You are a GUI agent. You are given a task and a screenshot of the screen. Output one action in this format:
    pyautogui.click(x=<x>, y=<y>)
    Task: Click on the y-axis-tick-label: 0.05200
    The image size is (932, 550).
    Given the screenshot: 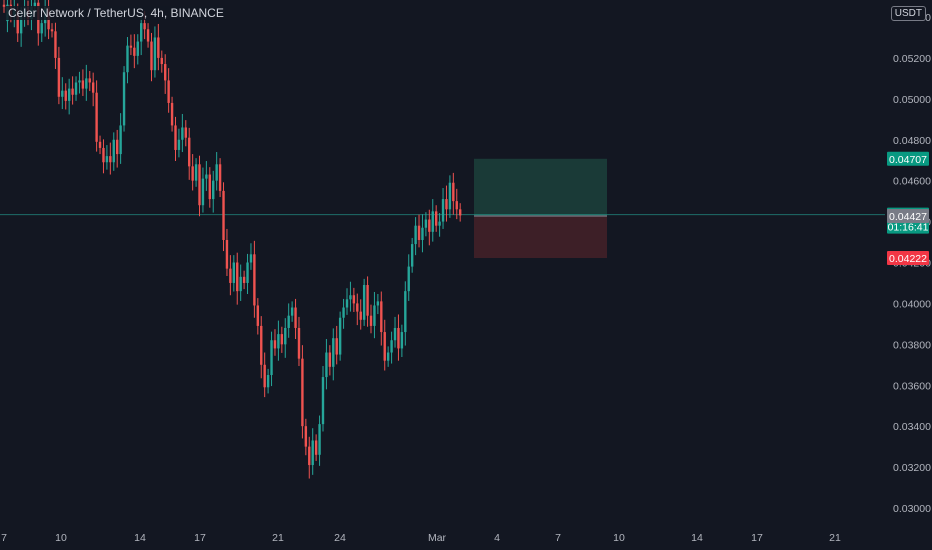 What is the action you would take?
    pyautogui.click(x=912, y=59)
    